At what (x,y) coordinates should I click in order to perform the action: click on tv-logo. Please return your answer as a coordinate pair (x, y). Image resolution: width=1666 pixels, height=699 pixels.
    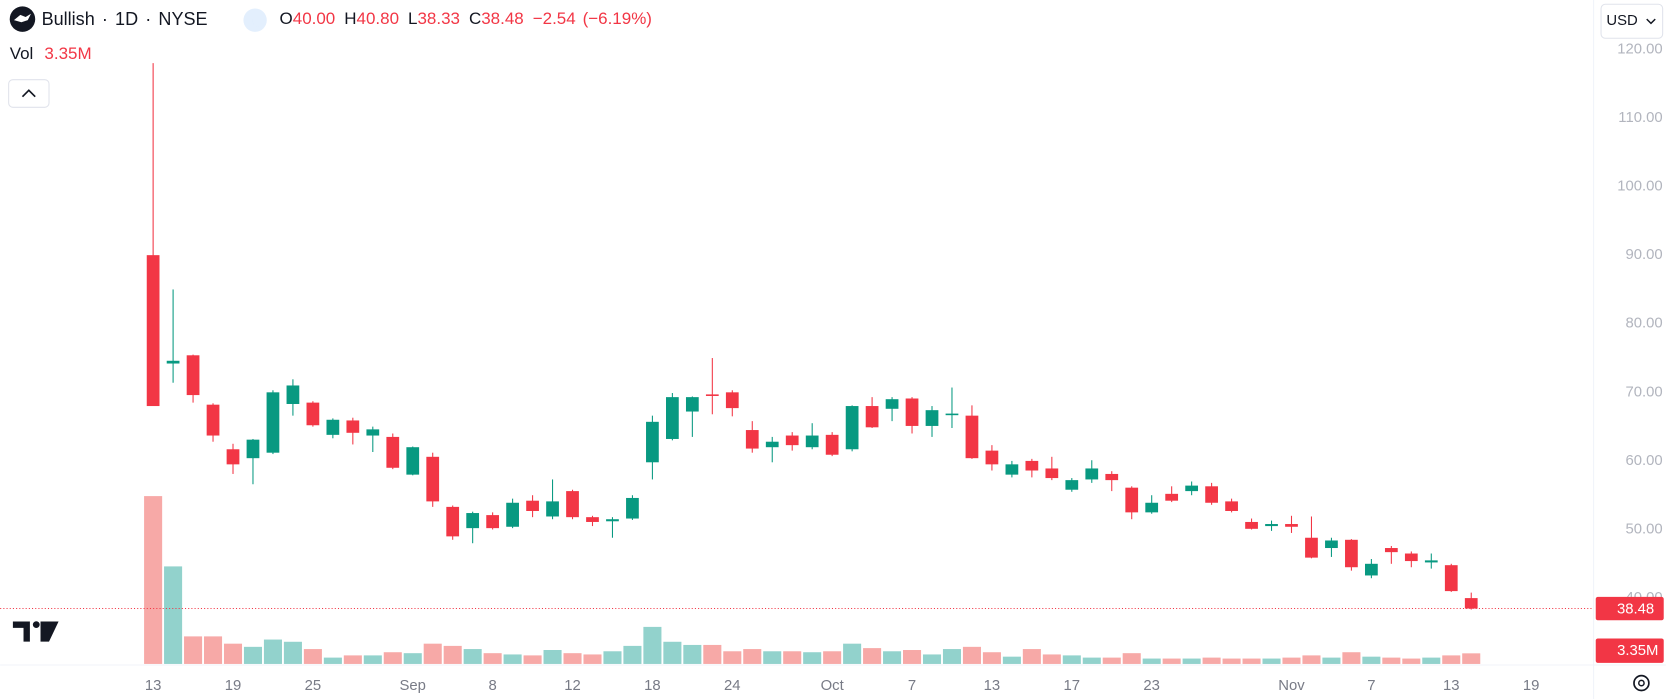
    Looking at the image, I should click on (35, 631).